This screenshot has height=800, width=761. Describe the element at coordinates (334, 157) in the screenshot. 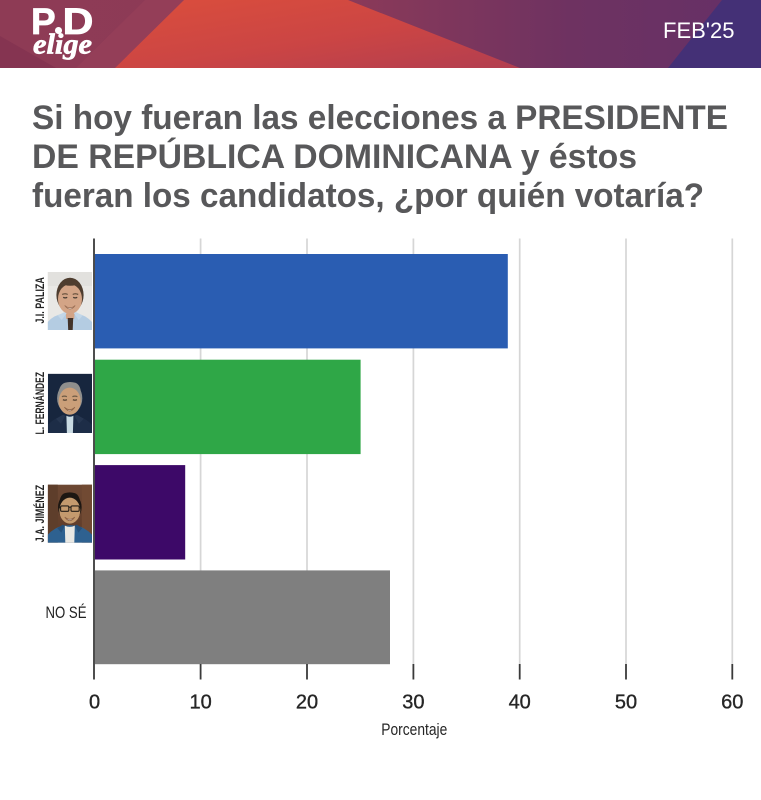

I see `svg-text:DE REPÚBLICA DOMINICANA y ésto: DE REPÚBLICA DOMINICANA y éstos` at that location.